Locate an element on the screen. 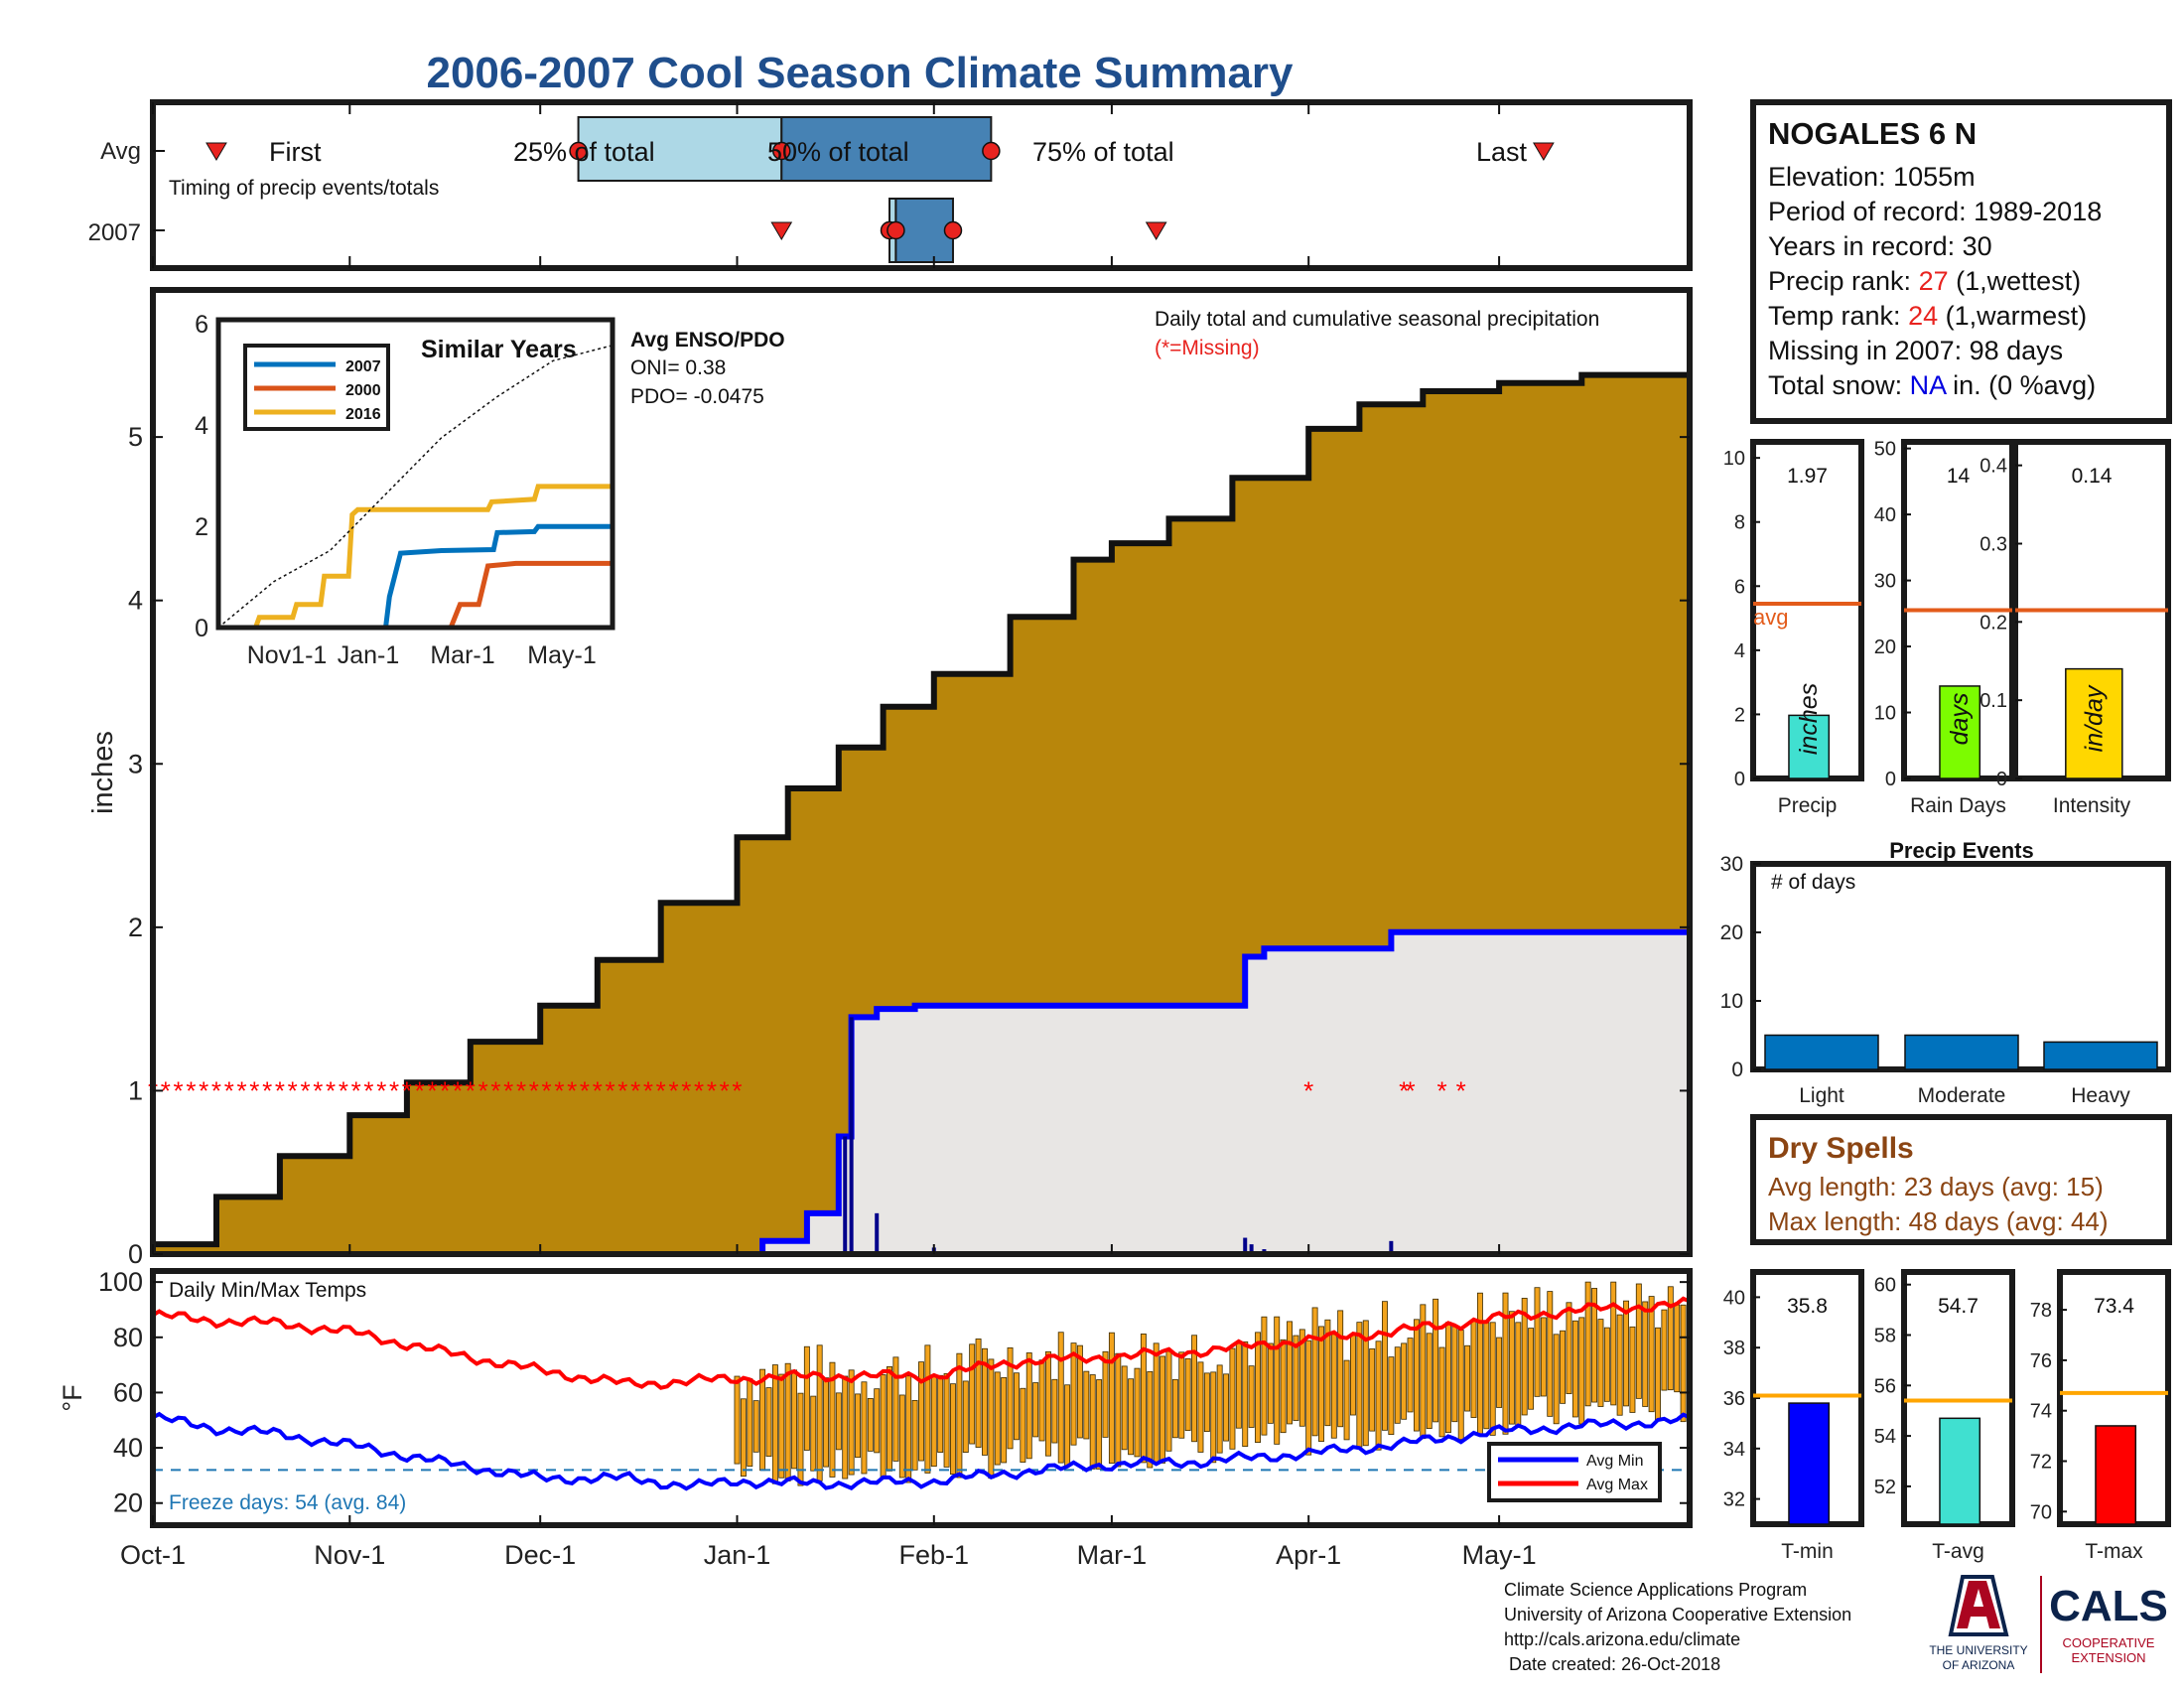  timing-label-75: 75% of total is located at coordinates (1103, 152).